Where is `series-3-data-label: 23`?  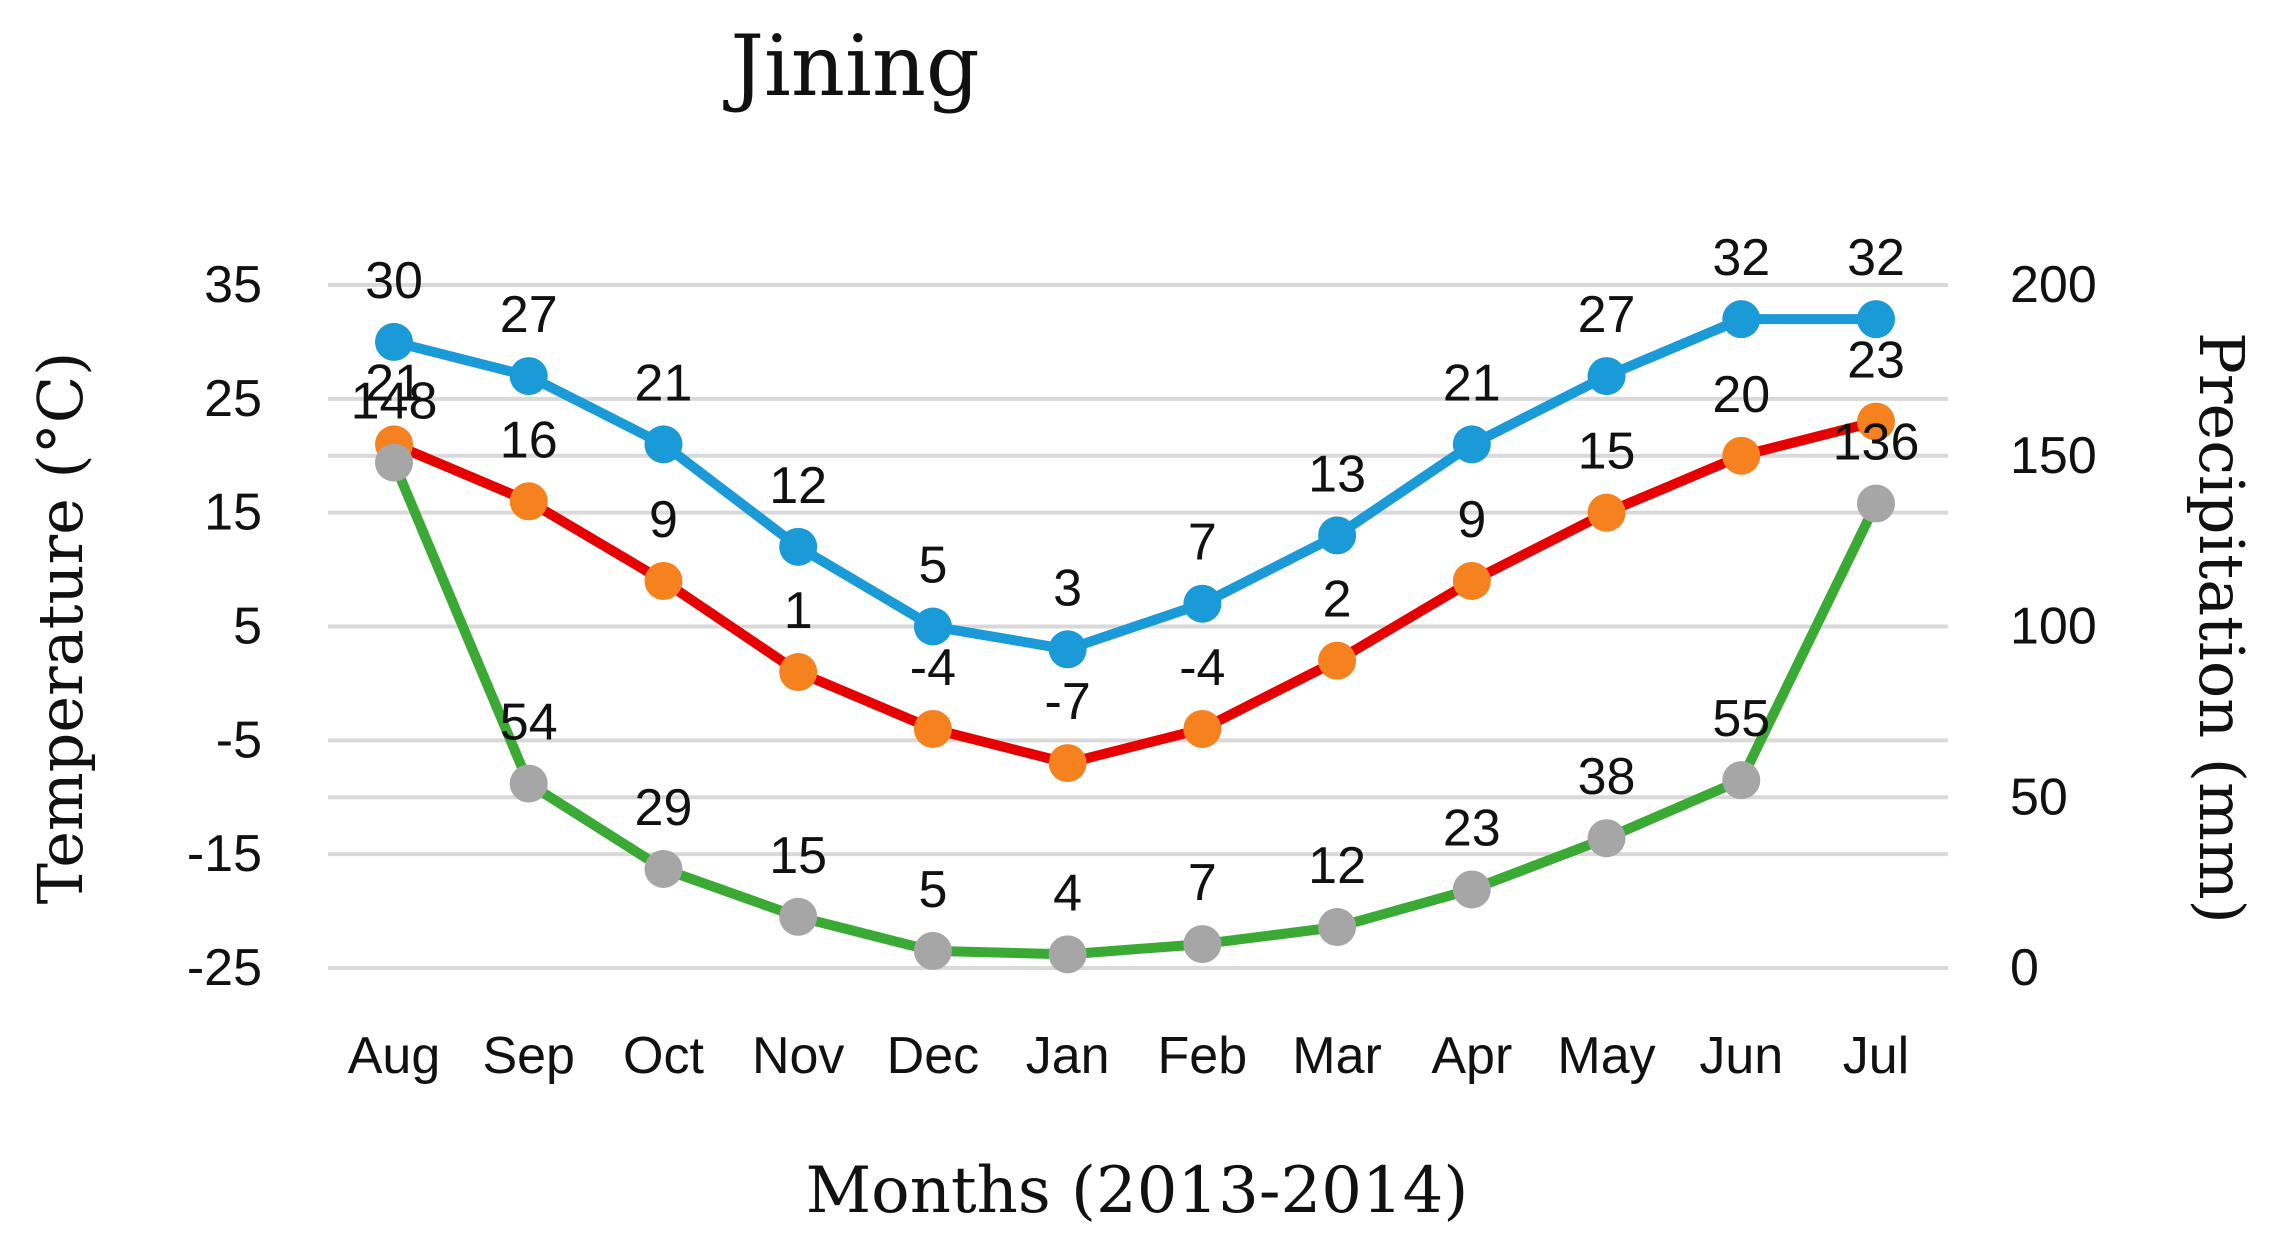 series-3-data-label: 23 is located at coordinates (1472, 828).